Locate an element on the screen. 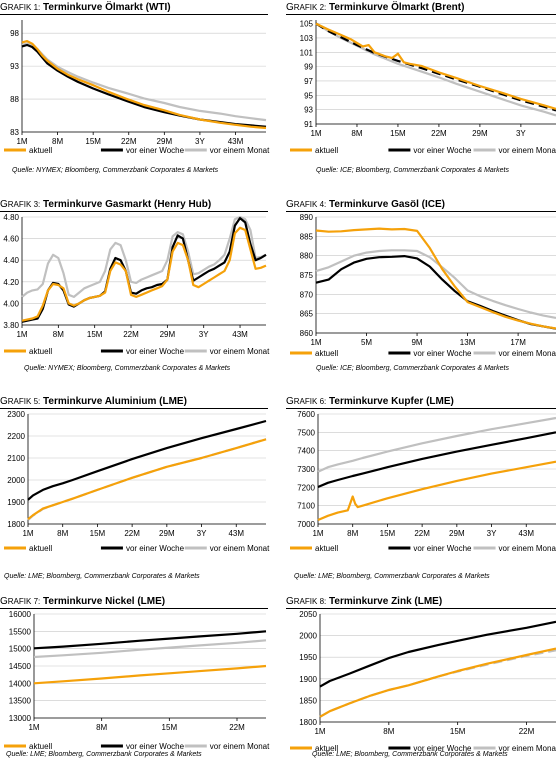 The height and width of the screenshot is (761, 556). chart-title: GRAFIK 7: Terminkurve Nickel (LME) is located at coordinates (83, 601).